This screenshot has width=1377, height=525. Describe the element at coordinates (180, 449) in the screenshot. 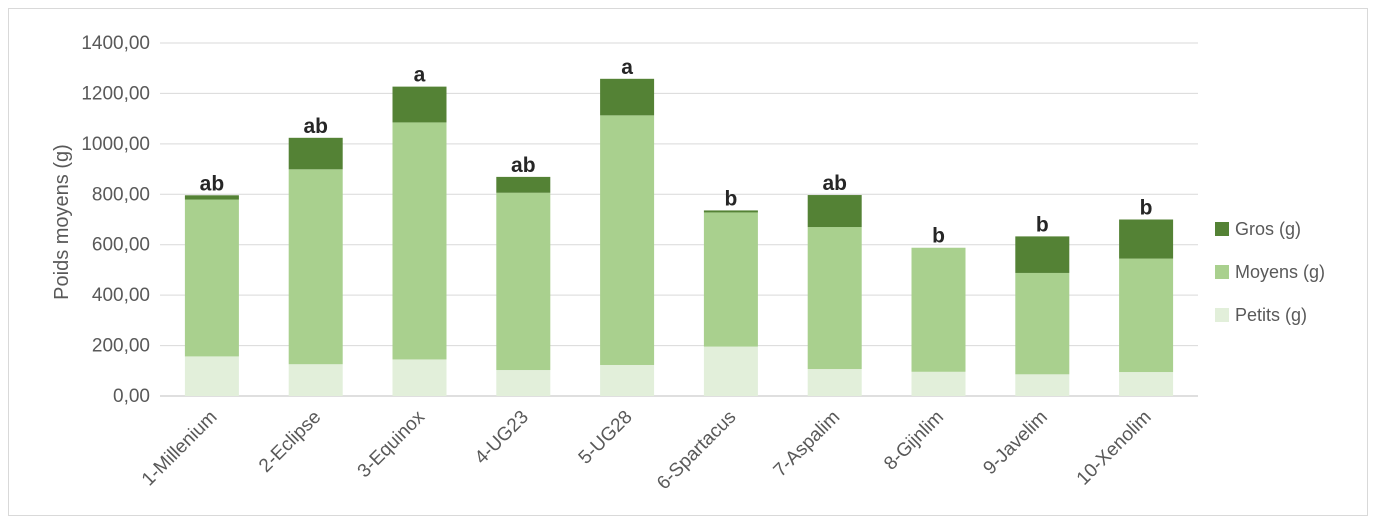

I see `x-tick-label: 1-Millenium` at that location.